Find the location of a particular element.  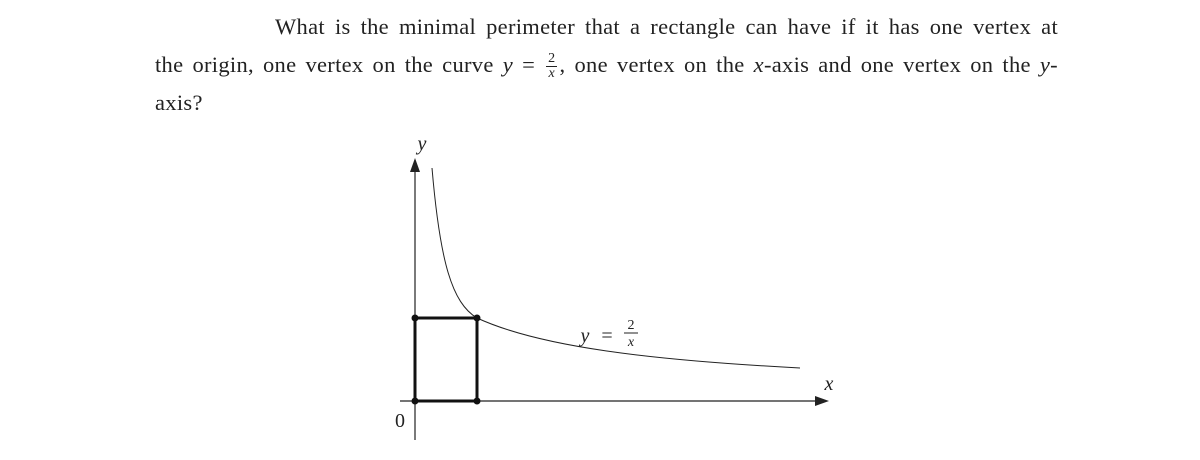

curve-label-equals: = is located at coordinates (606, 336).